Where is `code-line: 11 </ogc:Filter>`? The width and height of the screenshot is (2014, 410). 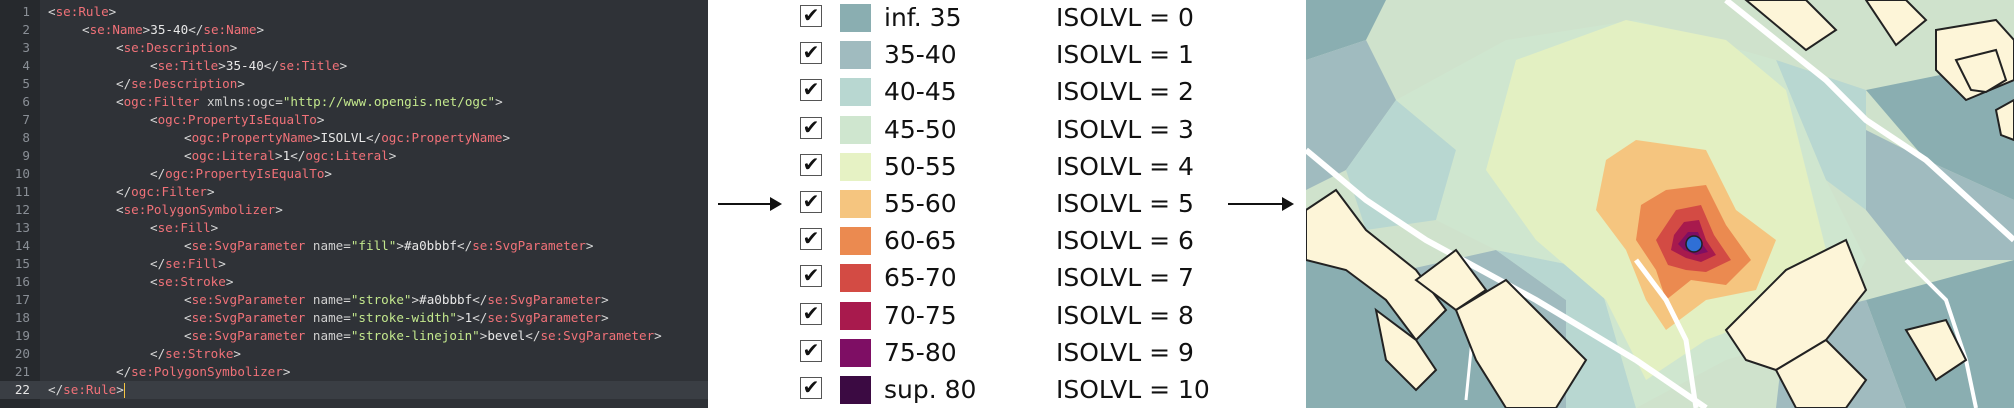 code-line: 11 </ogc:Filter> is located at coordinates (354, 192).